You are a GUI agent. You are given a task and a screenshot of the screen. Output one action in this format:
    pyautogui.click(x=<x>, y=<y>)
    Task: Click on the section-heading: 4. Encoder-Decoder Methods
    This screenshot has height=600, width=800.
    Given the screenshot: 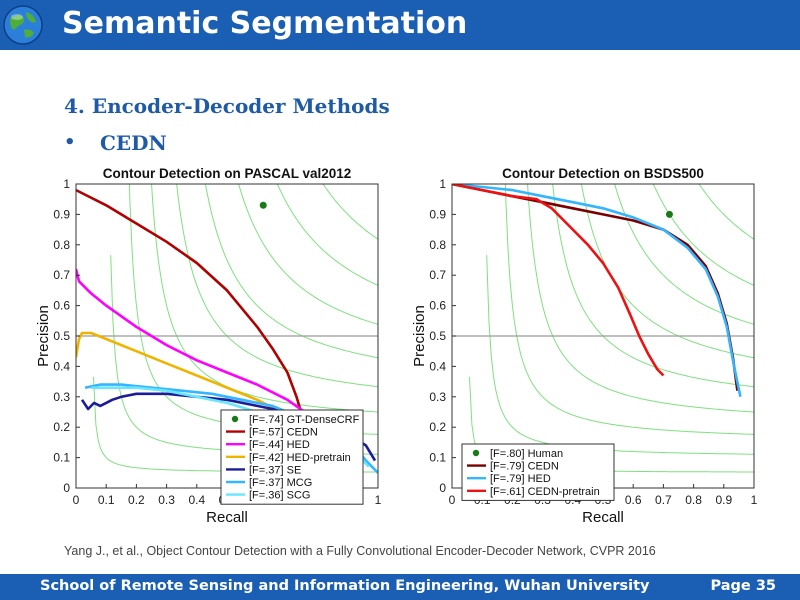 What is the action you would take?
    pyautogui.click(x=227, y=106)
    